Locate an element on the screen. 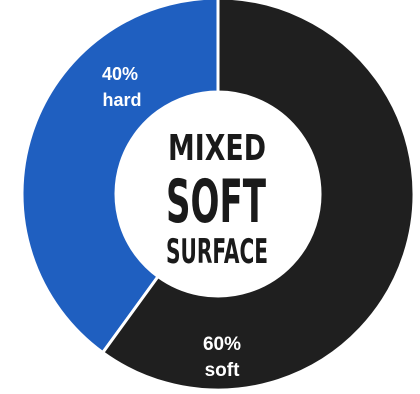  slice-label-hard: 40% hard is located at coordinates (122, 87).